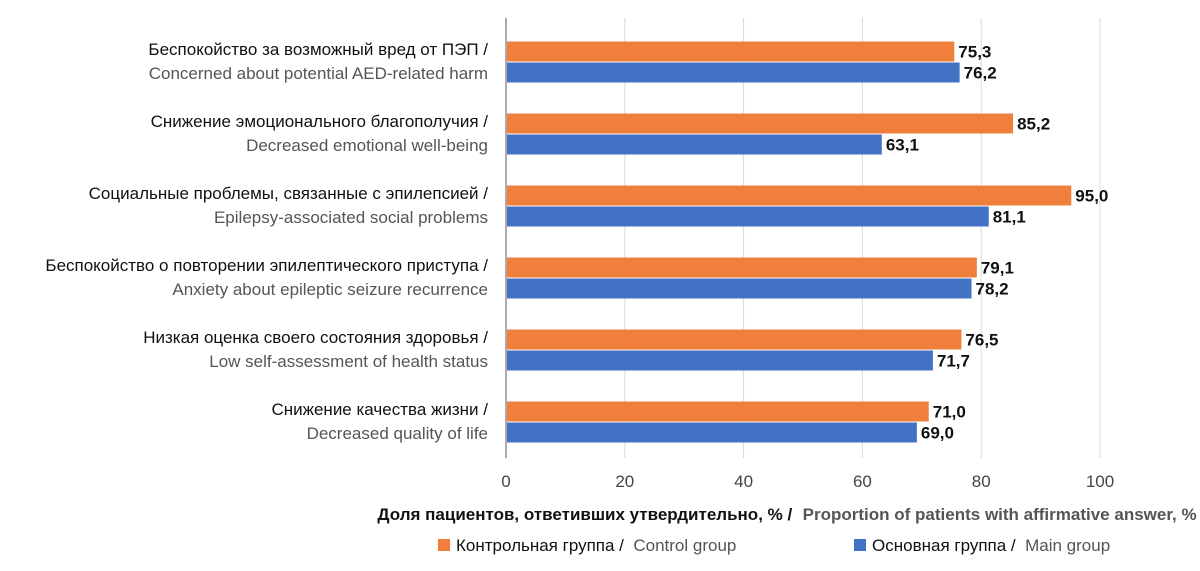  I want to click on category-label-en: Epilepsy-associated social problems, so click(351, 217).